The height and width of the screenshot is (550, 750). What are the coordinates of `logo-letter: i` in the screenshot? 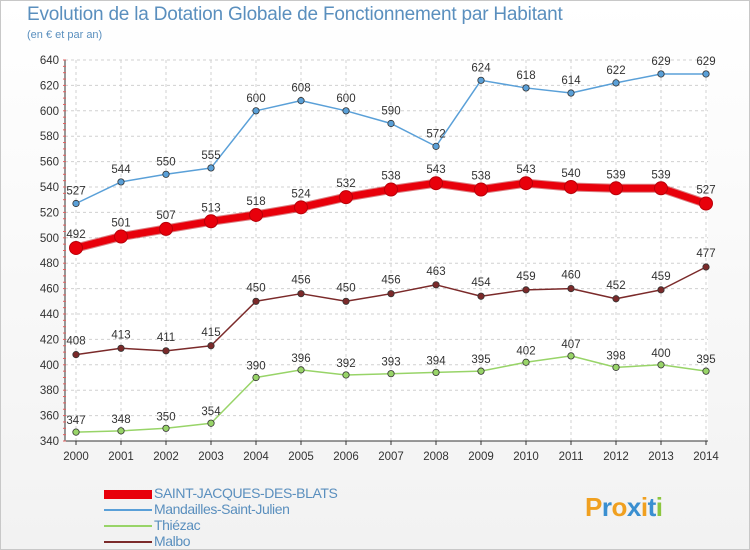 It's located at (644, 507).